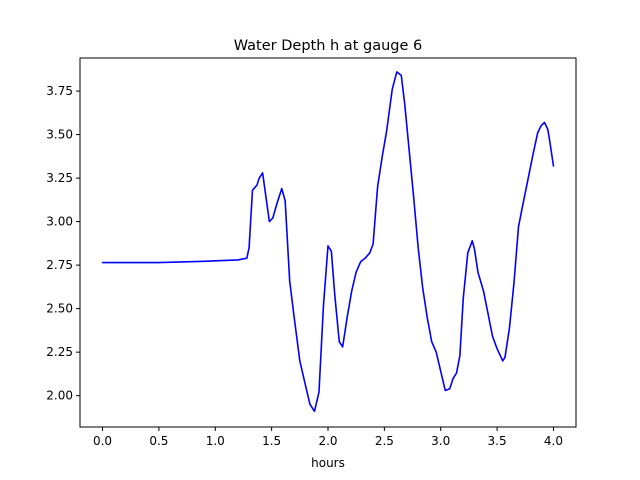 The image size is (640, 480). What do you see at coordinates (271, 441) in the screenshot?
I see `x-tick-label: 1.5` at bounding box center [271, 441].